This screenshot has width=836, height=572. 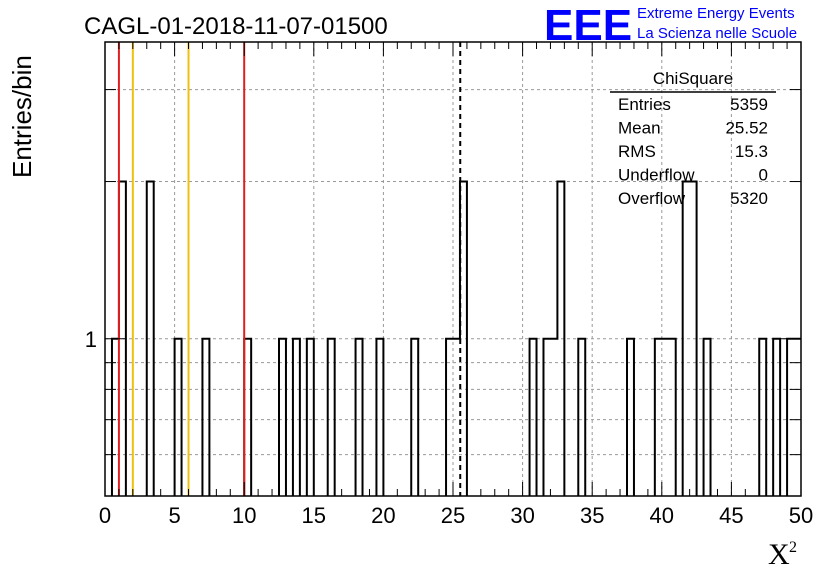 I want to click on x-tick-label: 25, so click(x=453, y=515).